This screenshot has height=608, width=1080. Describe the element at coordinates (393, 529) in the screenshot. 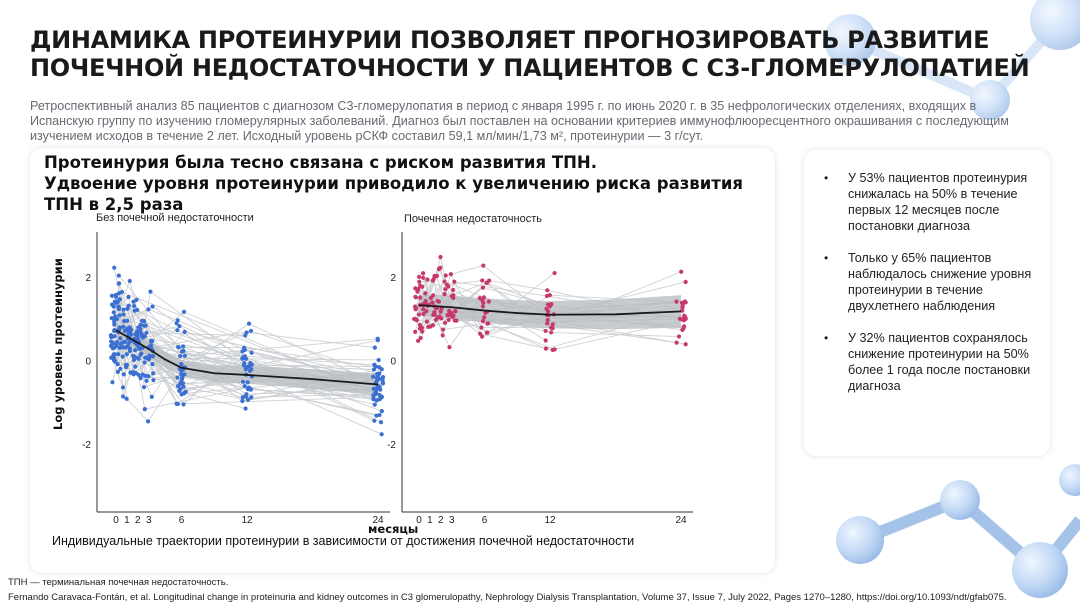

I see `x-axis-label: месяцы` at that location.